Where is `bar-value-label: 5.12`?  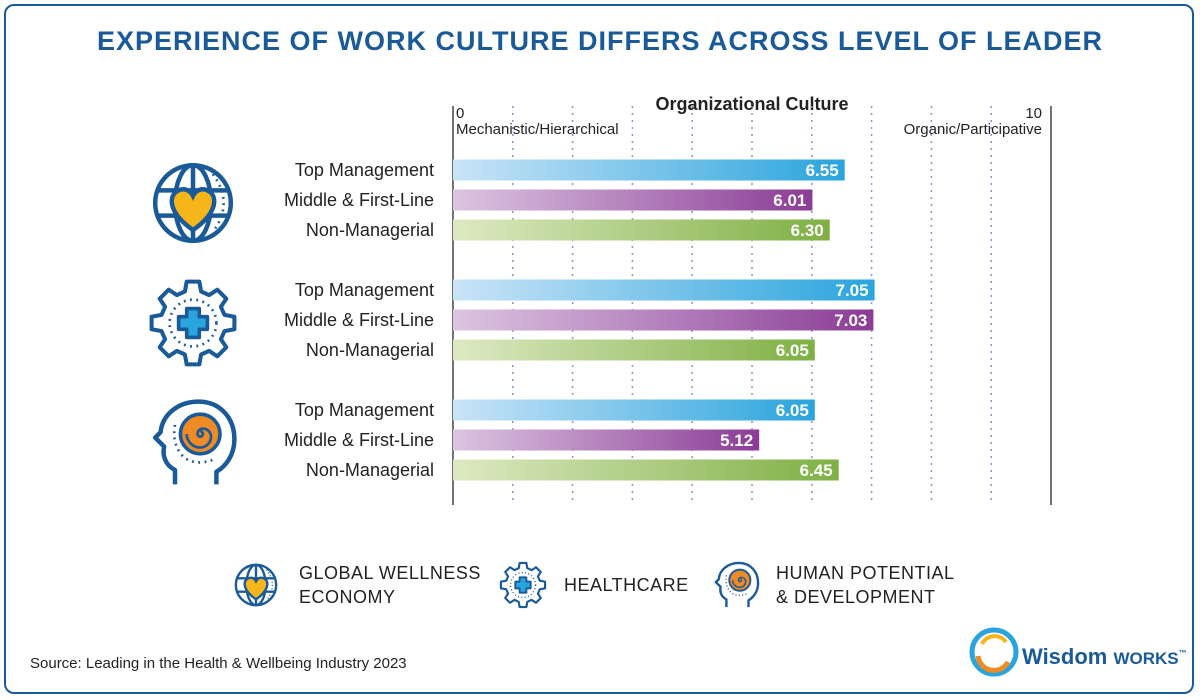
bar-value-label: 5.12 is located at coordinates (736, 440).